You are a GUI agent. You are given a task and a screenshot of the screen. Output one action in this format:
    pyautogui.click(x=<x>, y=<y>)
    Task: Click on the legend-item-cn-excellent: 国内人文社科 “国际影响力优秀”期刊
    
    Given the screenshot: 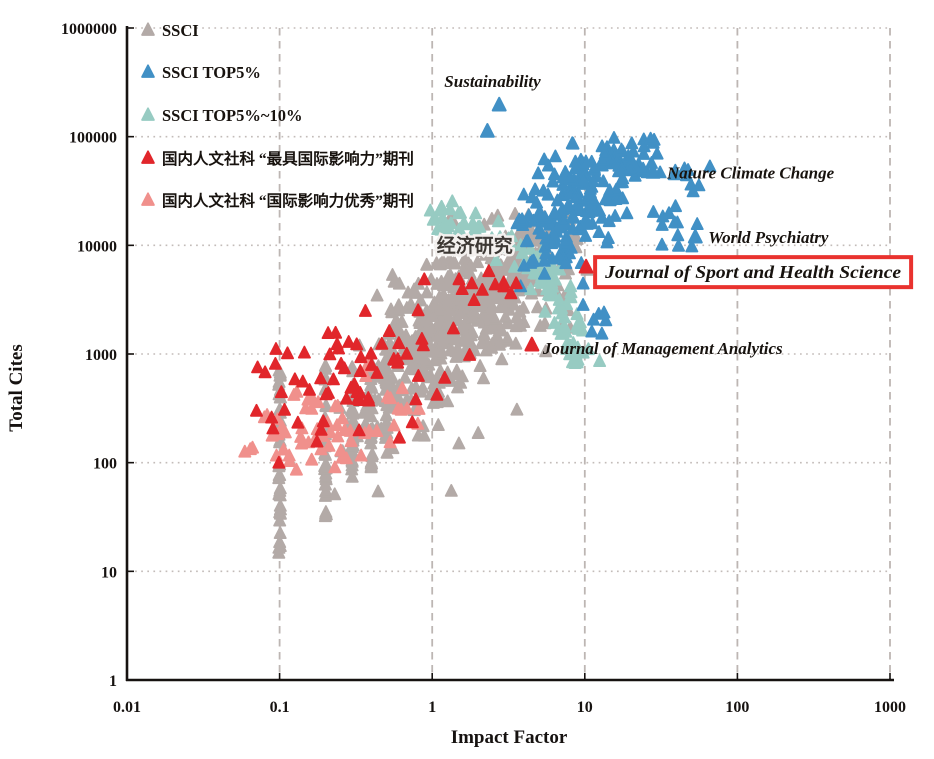 What is the action you would take?
    pyautogui.click(x=277, y=200)
    